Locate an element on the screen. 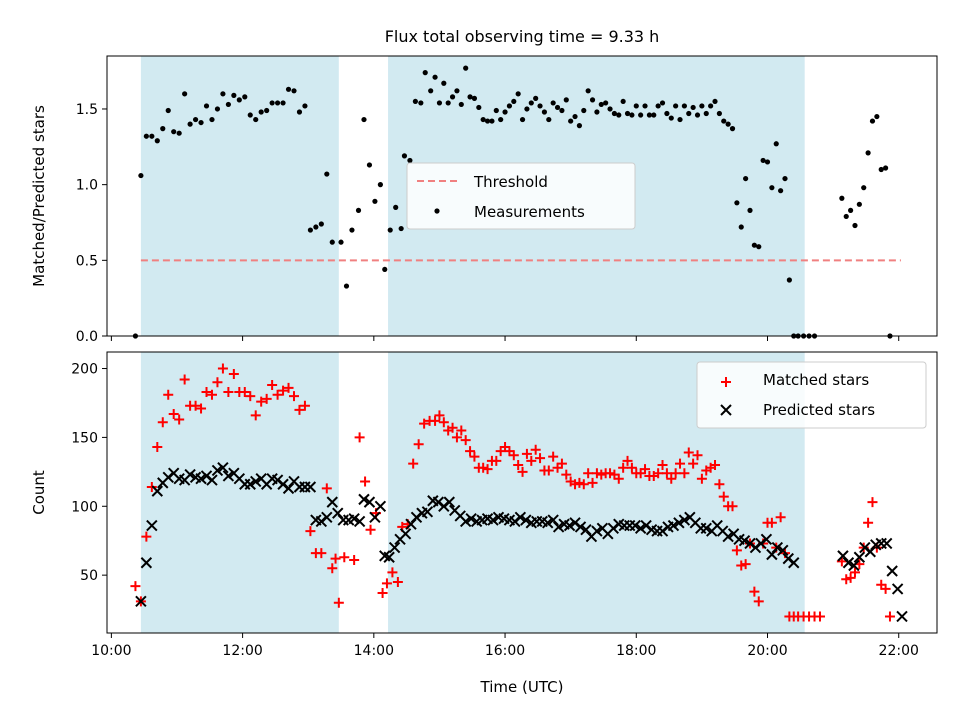 Image resolution: width=960 pixels, height=720 pixels. y-tick-label: 100 is located at coordinates (84, 507).